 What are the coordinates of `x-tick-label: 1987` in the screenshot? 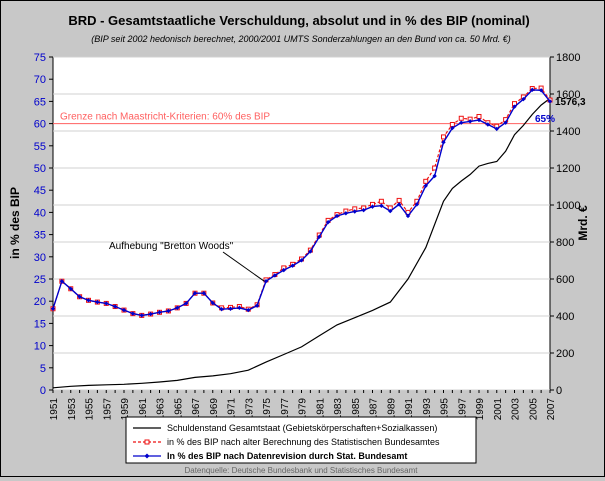 It's located at (374, 409).